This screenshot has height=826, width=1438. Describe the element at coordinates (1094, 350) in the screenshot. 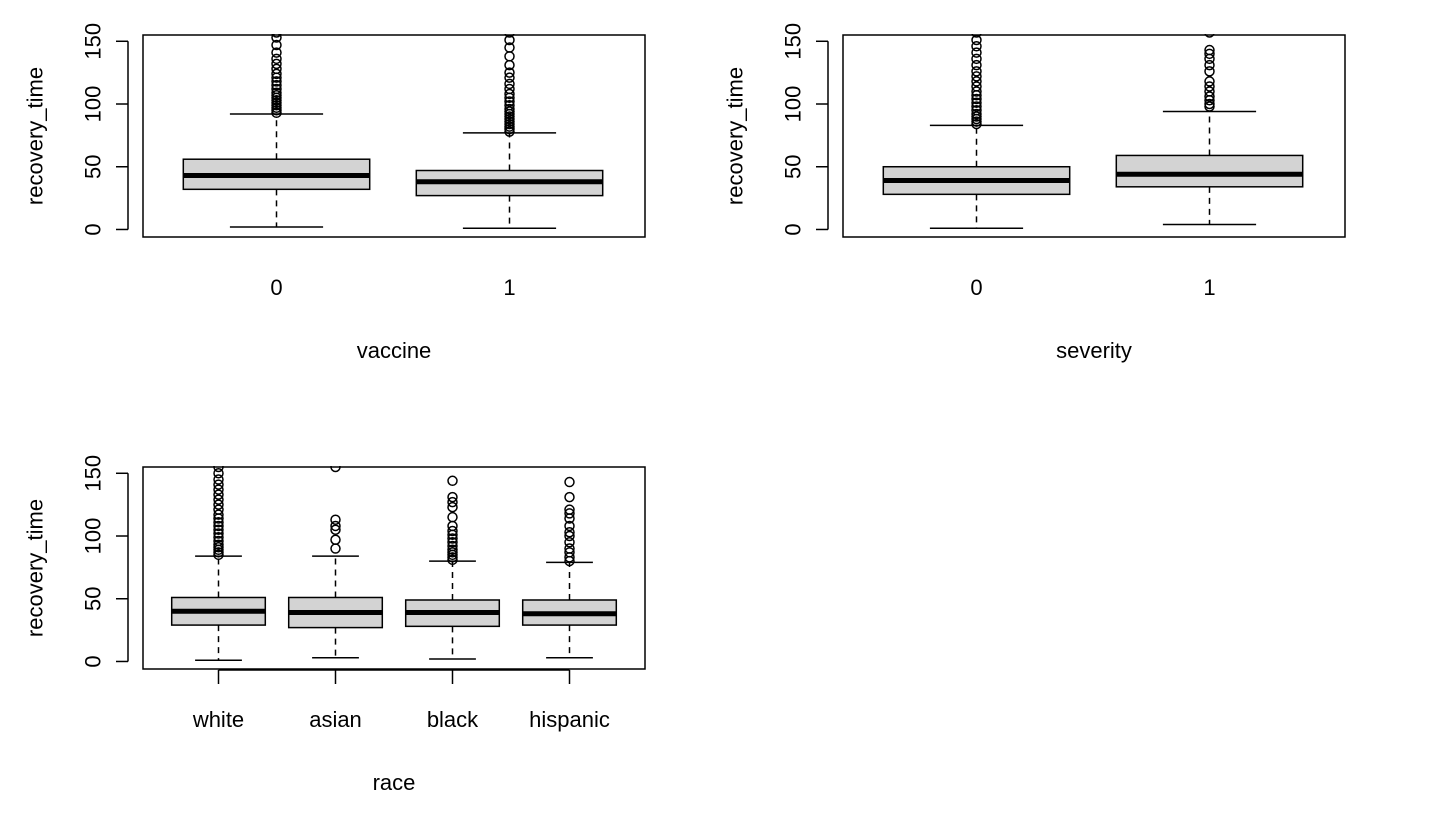

I see `x-axis-label: severity` at that location.